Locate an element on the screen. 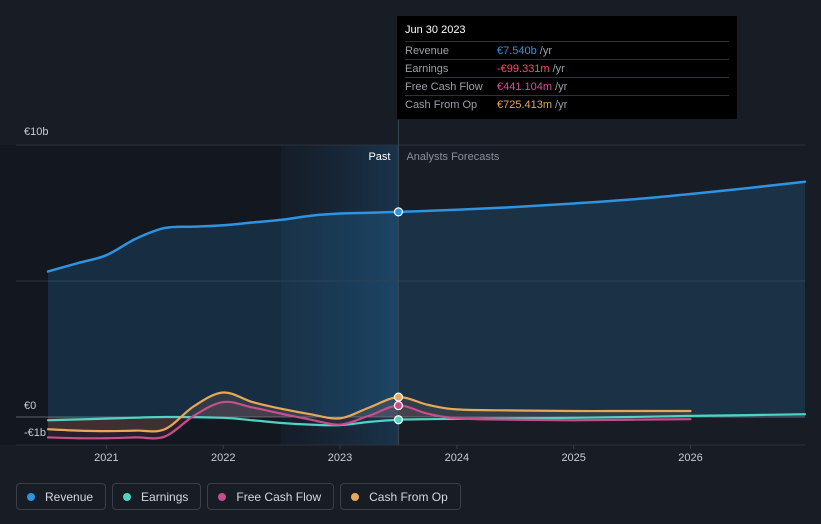 The width and height of the screenshot is (821, 524). legend-item-free-cash-flow: Free Cash Flow is located at coordinates (271, 496).